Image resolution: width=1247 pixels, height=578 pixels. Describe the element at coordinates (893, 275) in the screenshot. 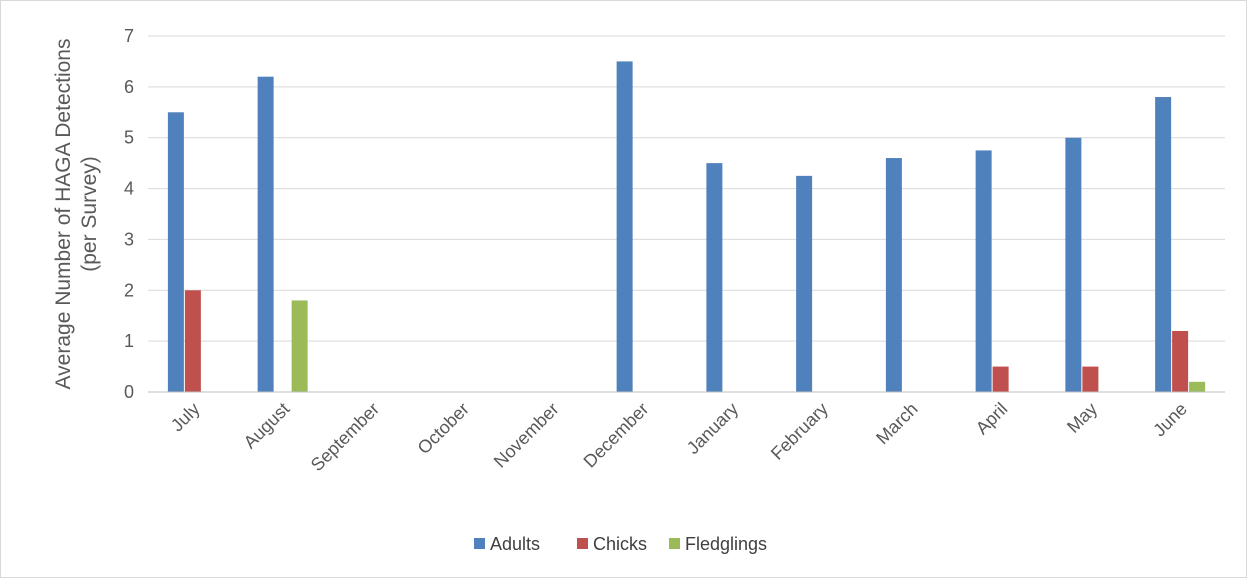

I see `bar-adults-march` at that location.